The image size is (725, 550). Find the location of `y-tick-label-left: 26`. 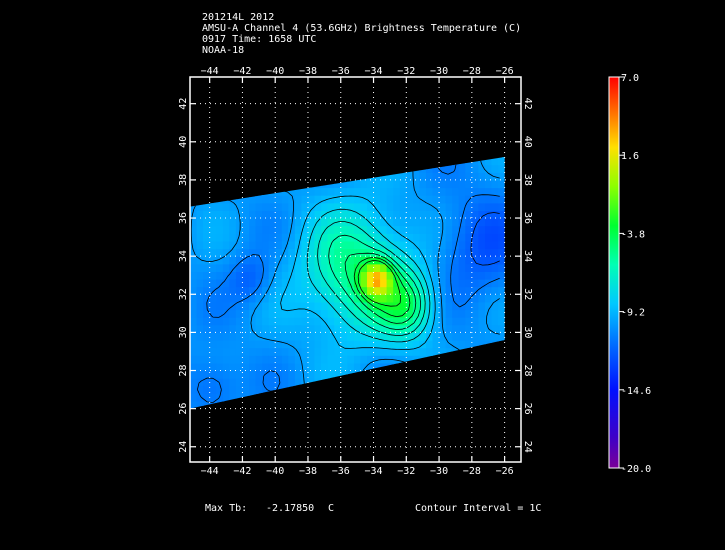

y-tick-label-left: 26 is located at coordinates (183, 409).